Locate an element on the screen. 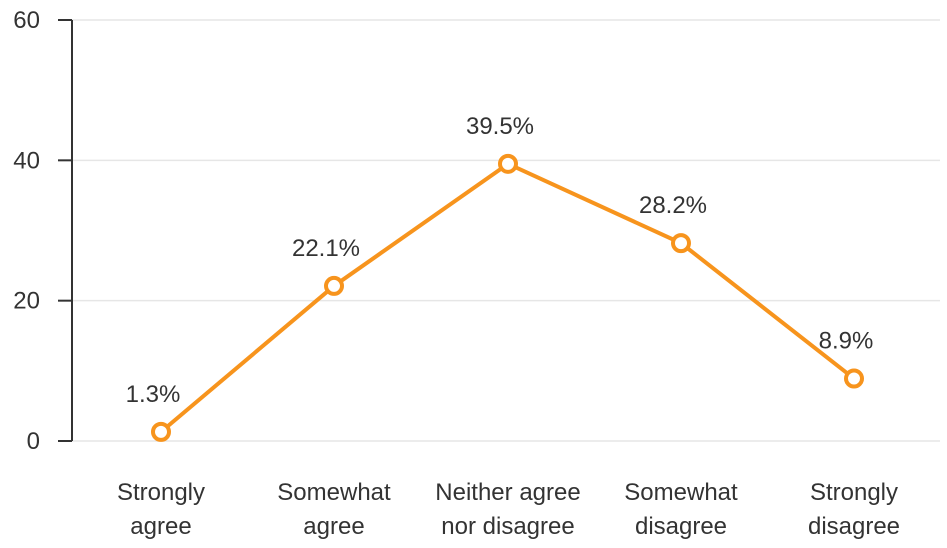 This screenshot has width=947, height=548. data-label: 22.1% is located at coordinates (326, 248).